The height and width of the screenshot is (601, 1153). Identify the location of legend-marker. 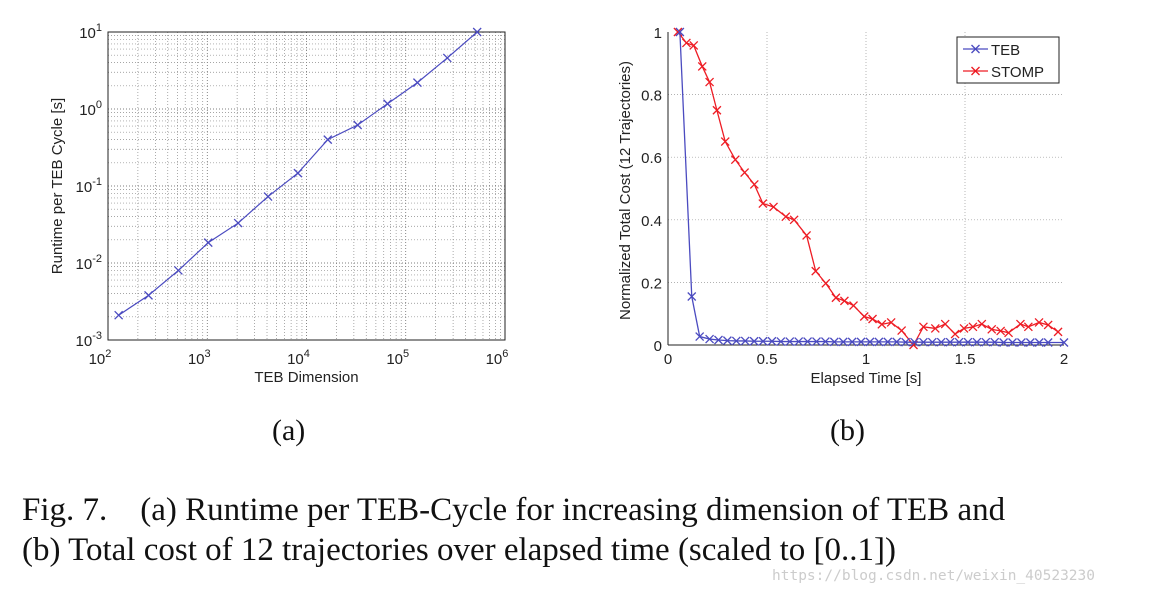
(975, 49).